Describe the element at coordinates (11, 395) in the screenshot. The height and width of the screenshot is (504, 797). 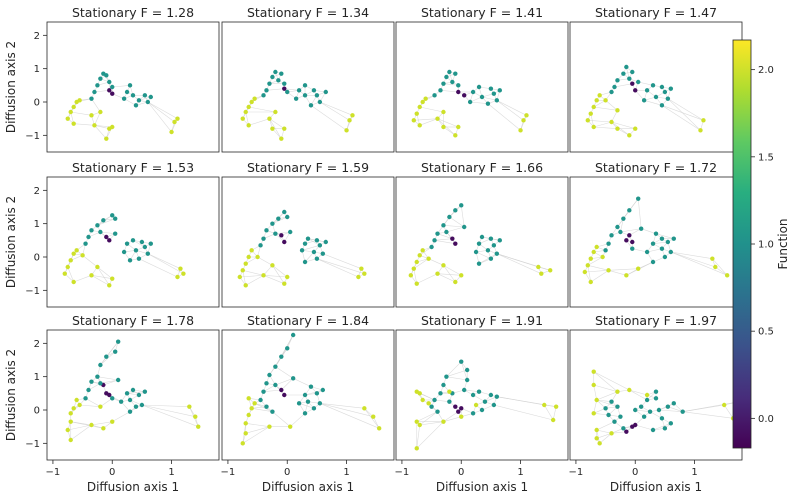
I see `y-axis-label: Diffusion axis 2` at that location.